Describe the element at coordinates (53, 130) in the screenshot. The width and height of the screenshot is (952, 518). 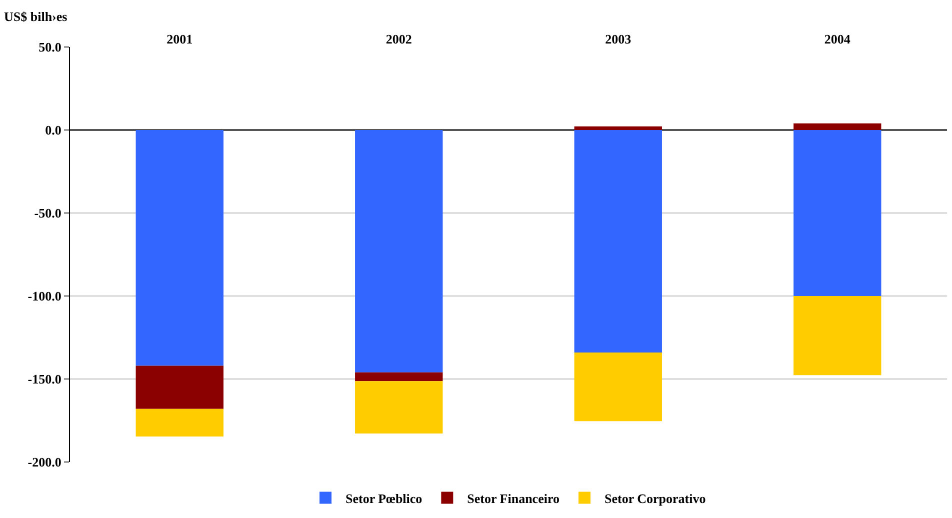
I see `y-tick-label: 0.0` at that location.